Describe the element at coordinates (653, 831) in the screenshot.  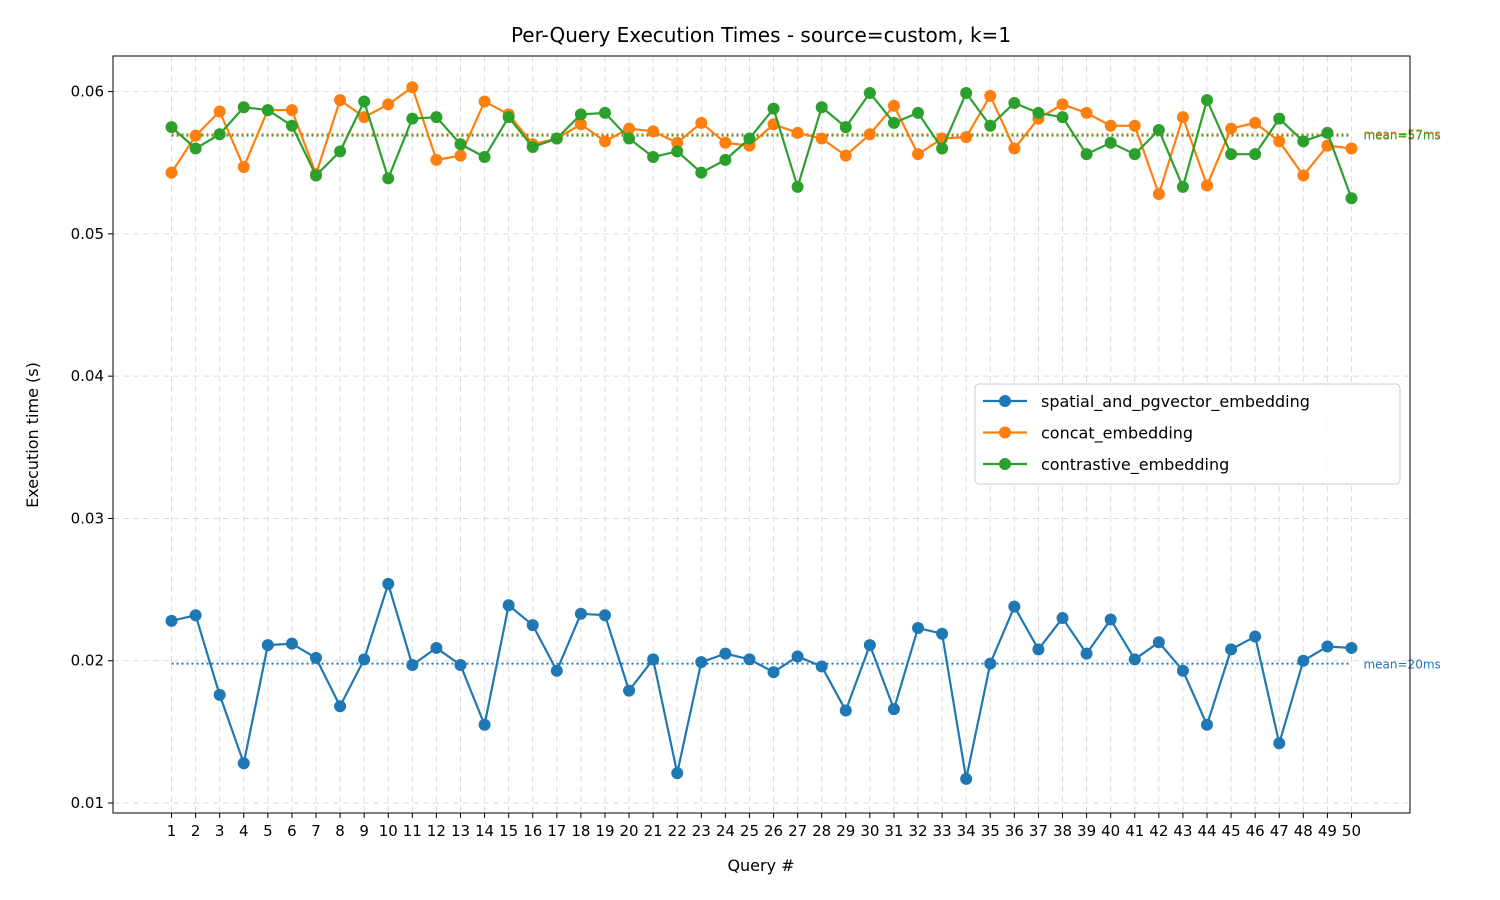
I see `x-tick-label: 21` at that location.